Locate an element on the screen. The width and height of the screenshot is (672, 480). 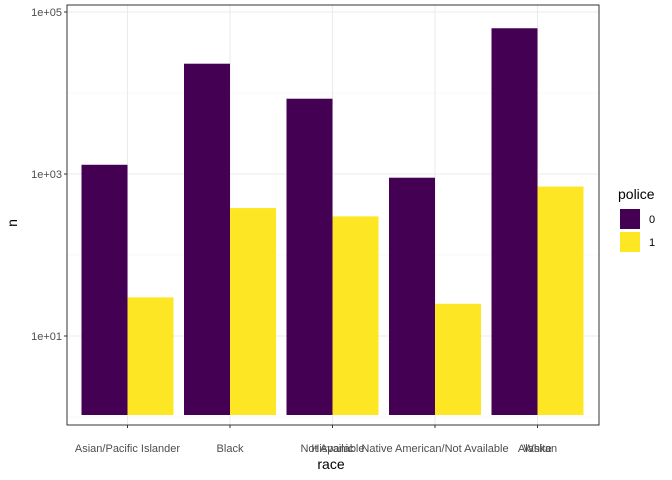
legend: police 0 1 is located at coordinates (636, 219).